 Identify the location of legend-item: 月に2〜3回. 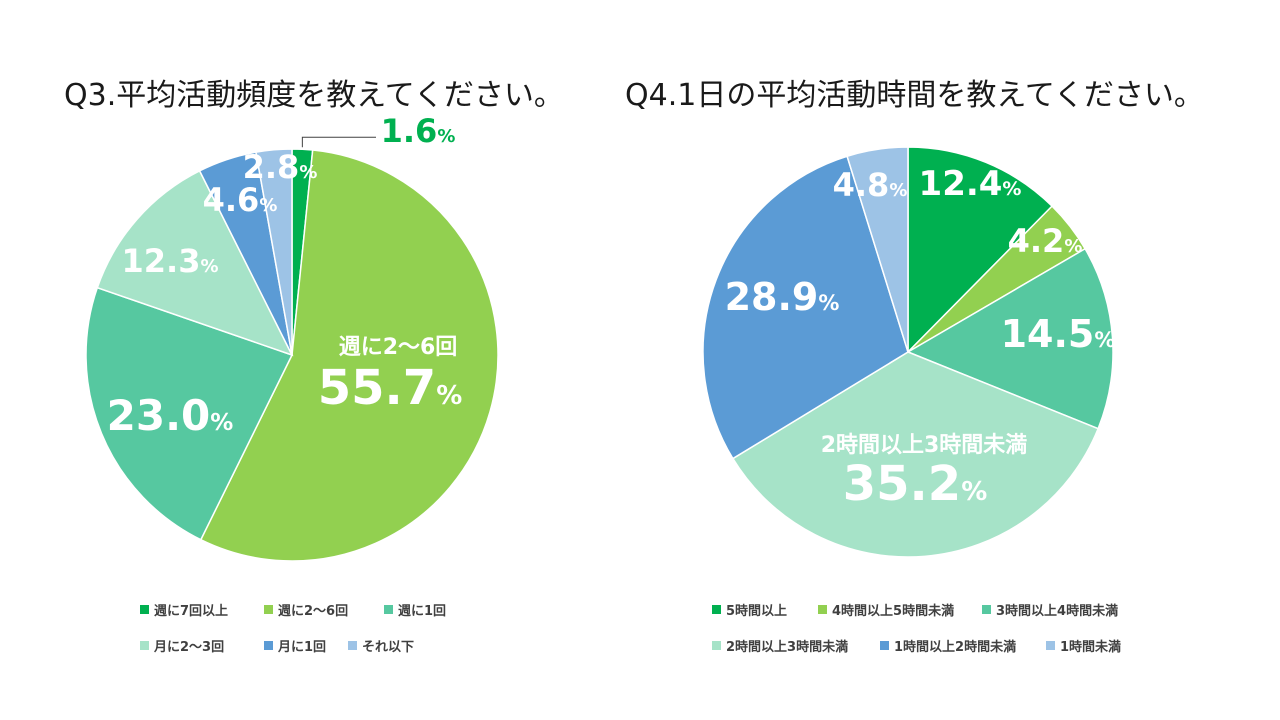
(182, 645).